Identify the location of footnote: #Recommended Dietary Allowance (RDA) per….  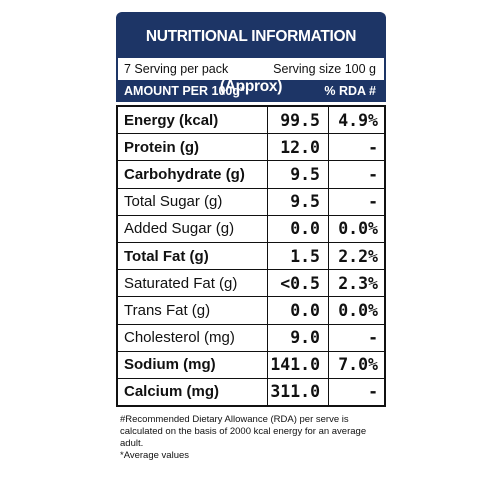
(243, 432).